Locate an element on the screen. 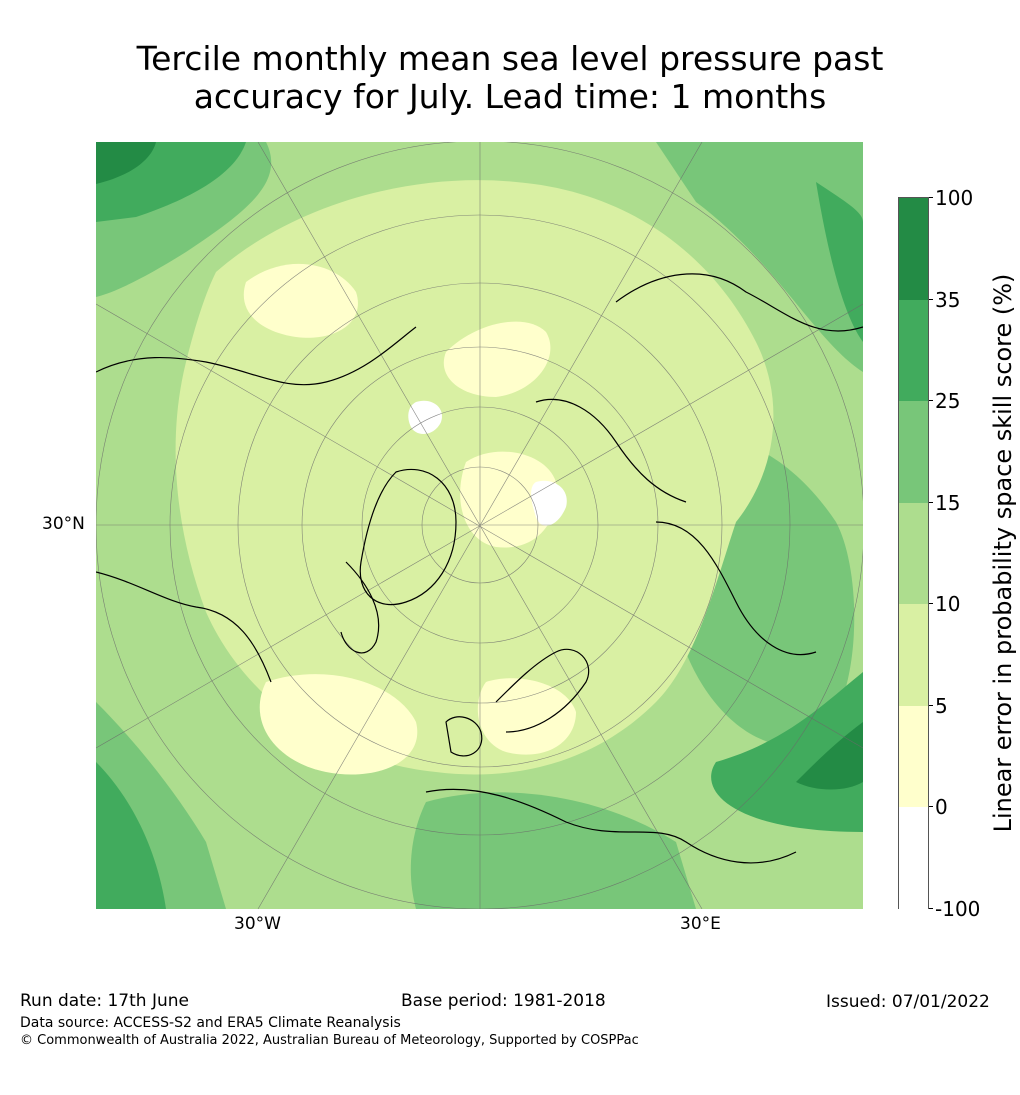  region-nw-darkest is located at coordinates (126, 163).